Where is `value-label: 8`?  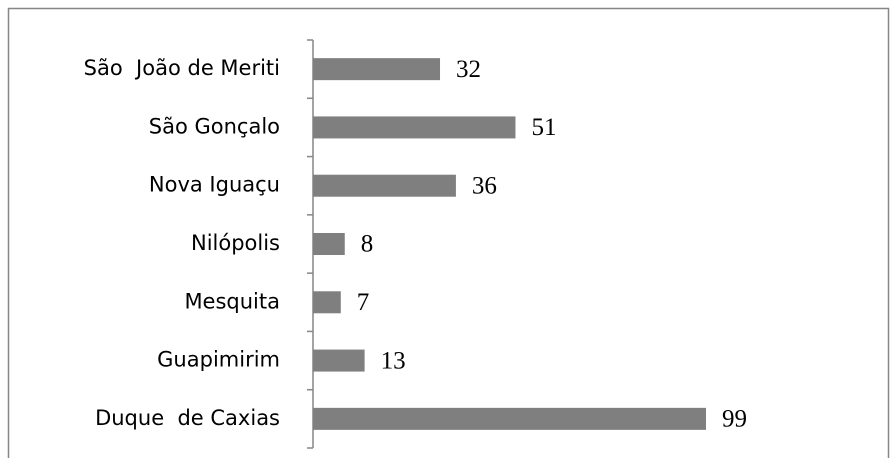 value-label: 8 is located at coordinates (367, 244).